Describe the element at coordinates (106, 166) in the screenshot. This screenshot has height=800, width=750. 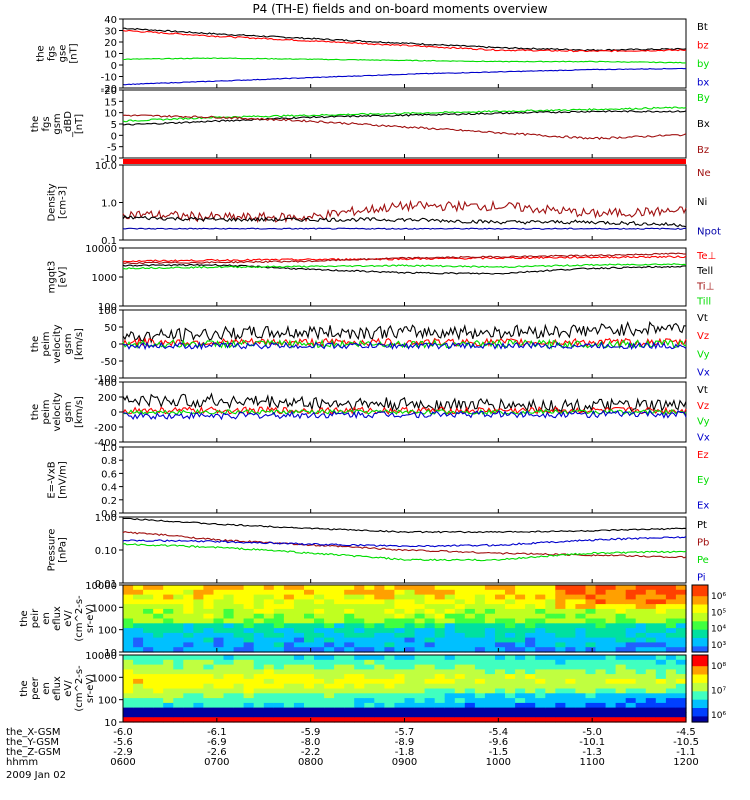
I see `y-tick-label: 10.0` at that location.